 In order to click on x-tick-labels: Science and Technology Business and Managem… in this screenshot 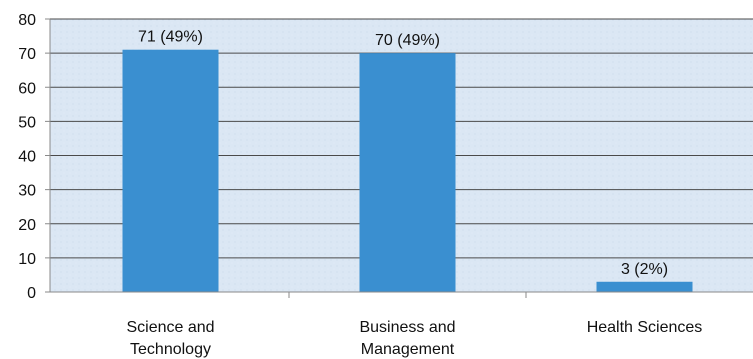, I will do `click(414, 338)`.